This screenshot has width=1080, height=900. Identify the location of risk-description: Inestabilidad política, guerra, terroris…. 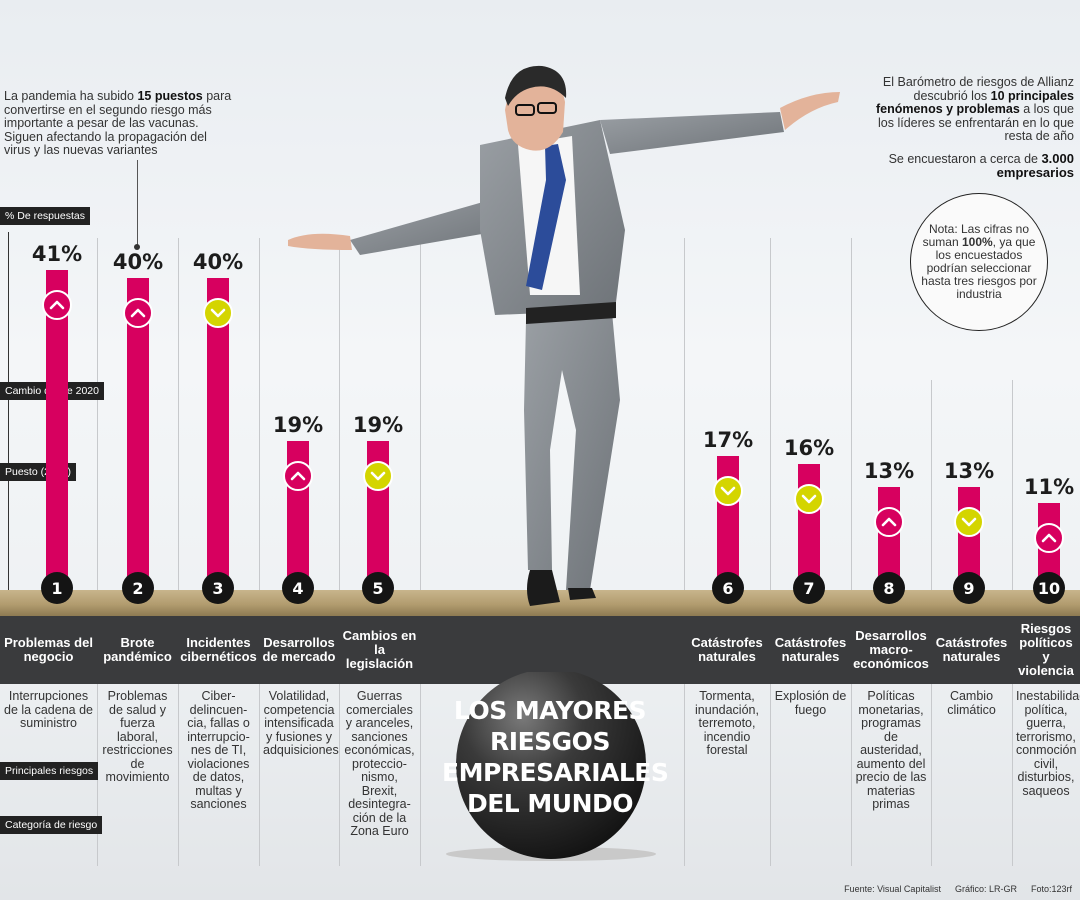
(1048, 743).